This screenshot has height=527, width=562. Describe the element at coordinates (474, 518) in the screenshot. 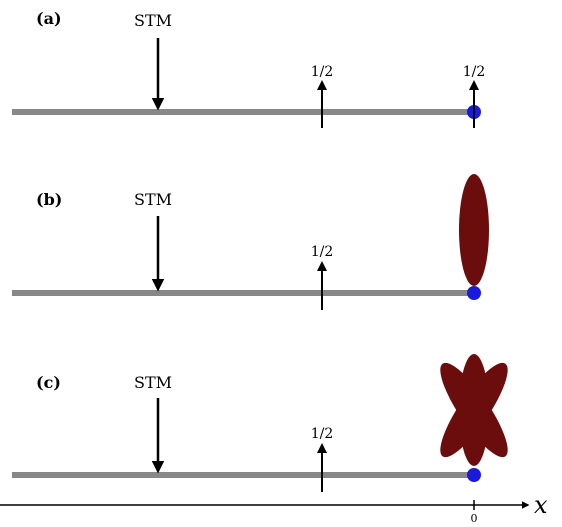

I see `x-axis-tick-label: 0` at that location.